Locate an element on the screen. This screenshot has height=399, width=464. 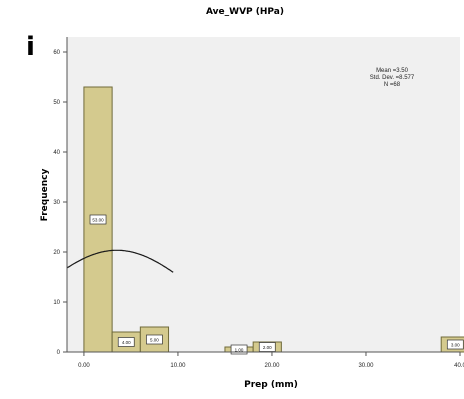
bar-value-label: 2.00 is located at coordinates (267, 347).